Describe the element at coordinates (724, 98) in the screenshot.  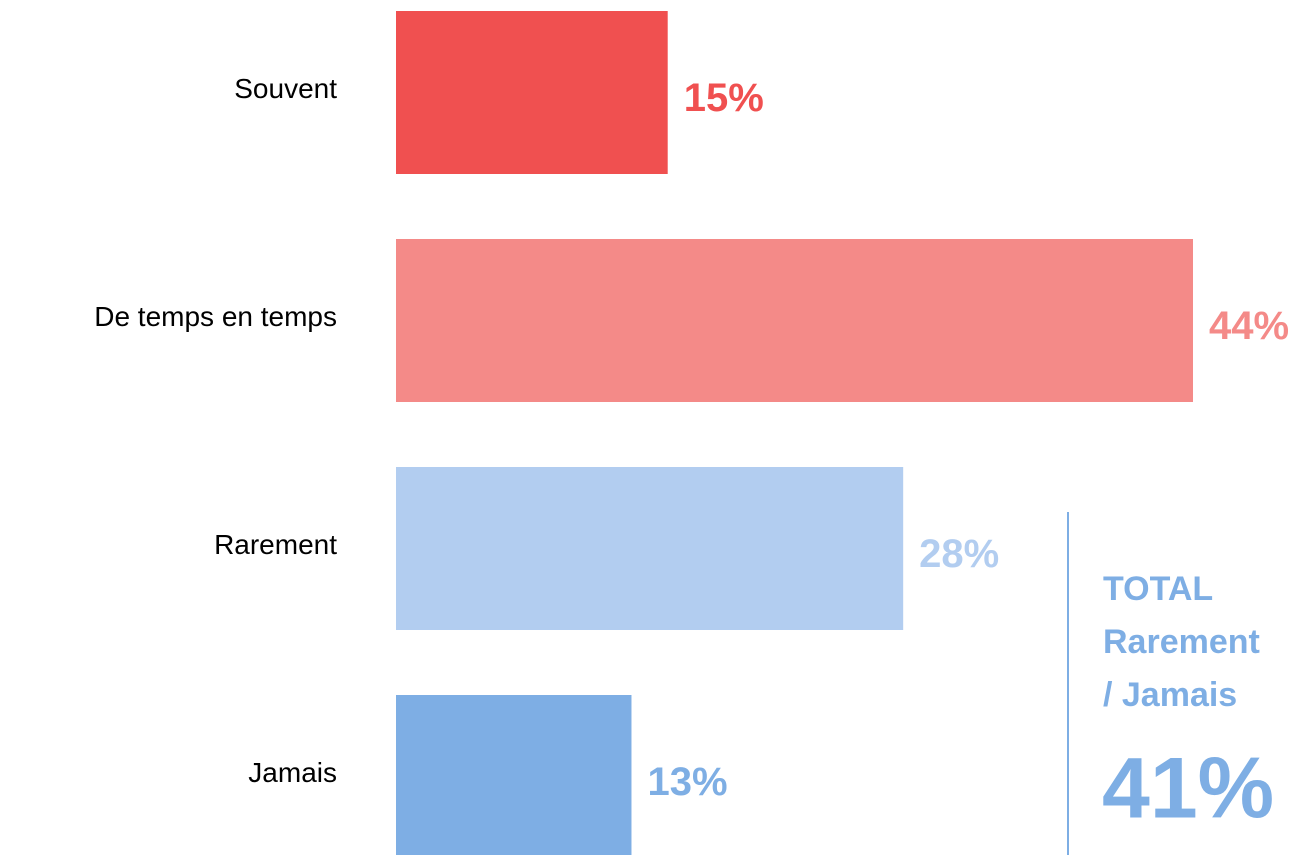
I see `value-label: 15%` at that location.